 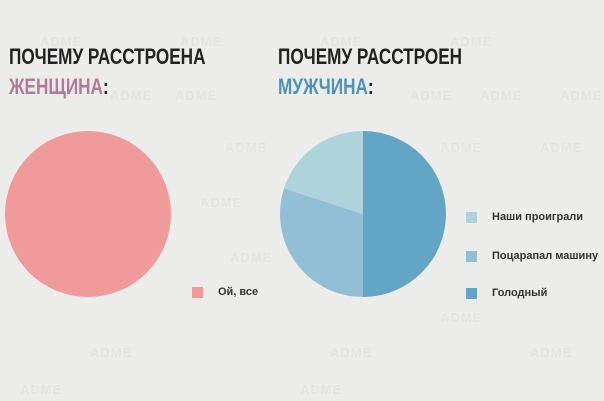 I want to click on right-legend-item: Наши проиграли, so click(x=524, y=217).